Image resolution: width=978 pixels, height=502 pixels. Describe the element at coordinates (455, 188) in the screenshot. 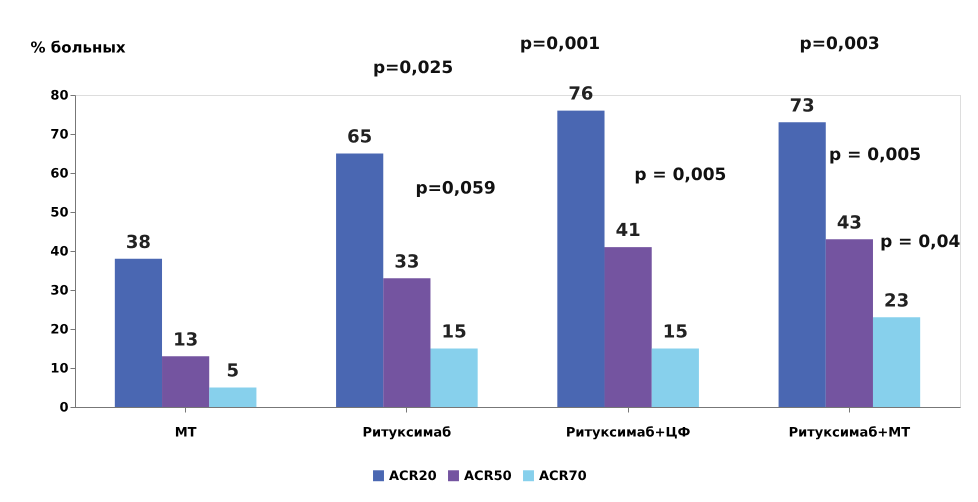

I see `annotation: p=0,059` at that location.